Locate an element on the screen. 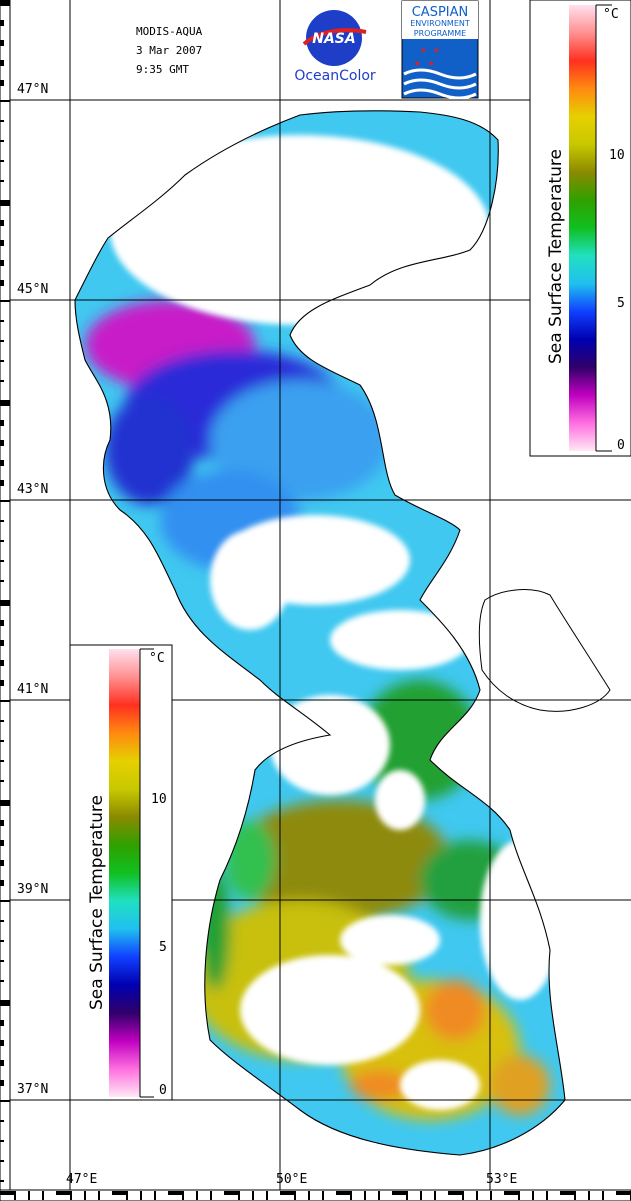 Image resolution: width=631 pixels, height=1201 pixels. colorbar-lower-tick-0: 0 is located at coordinates (163, 1090).